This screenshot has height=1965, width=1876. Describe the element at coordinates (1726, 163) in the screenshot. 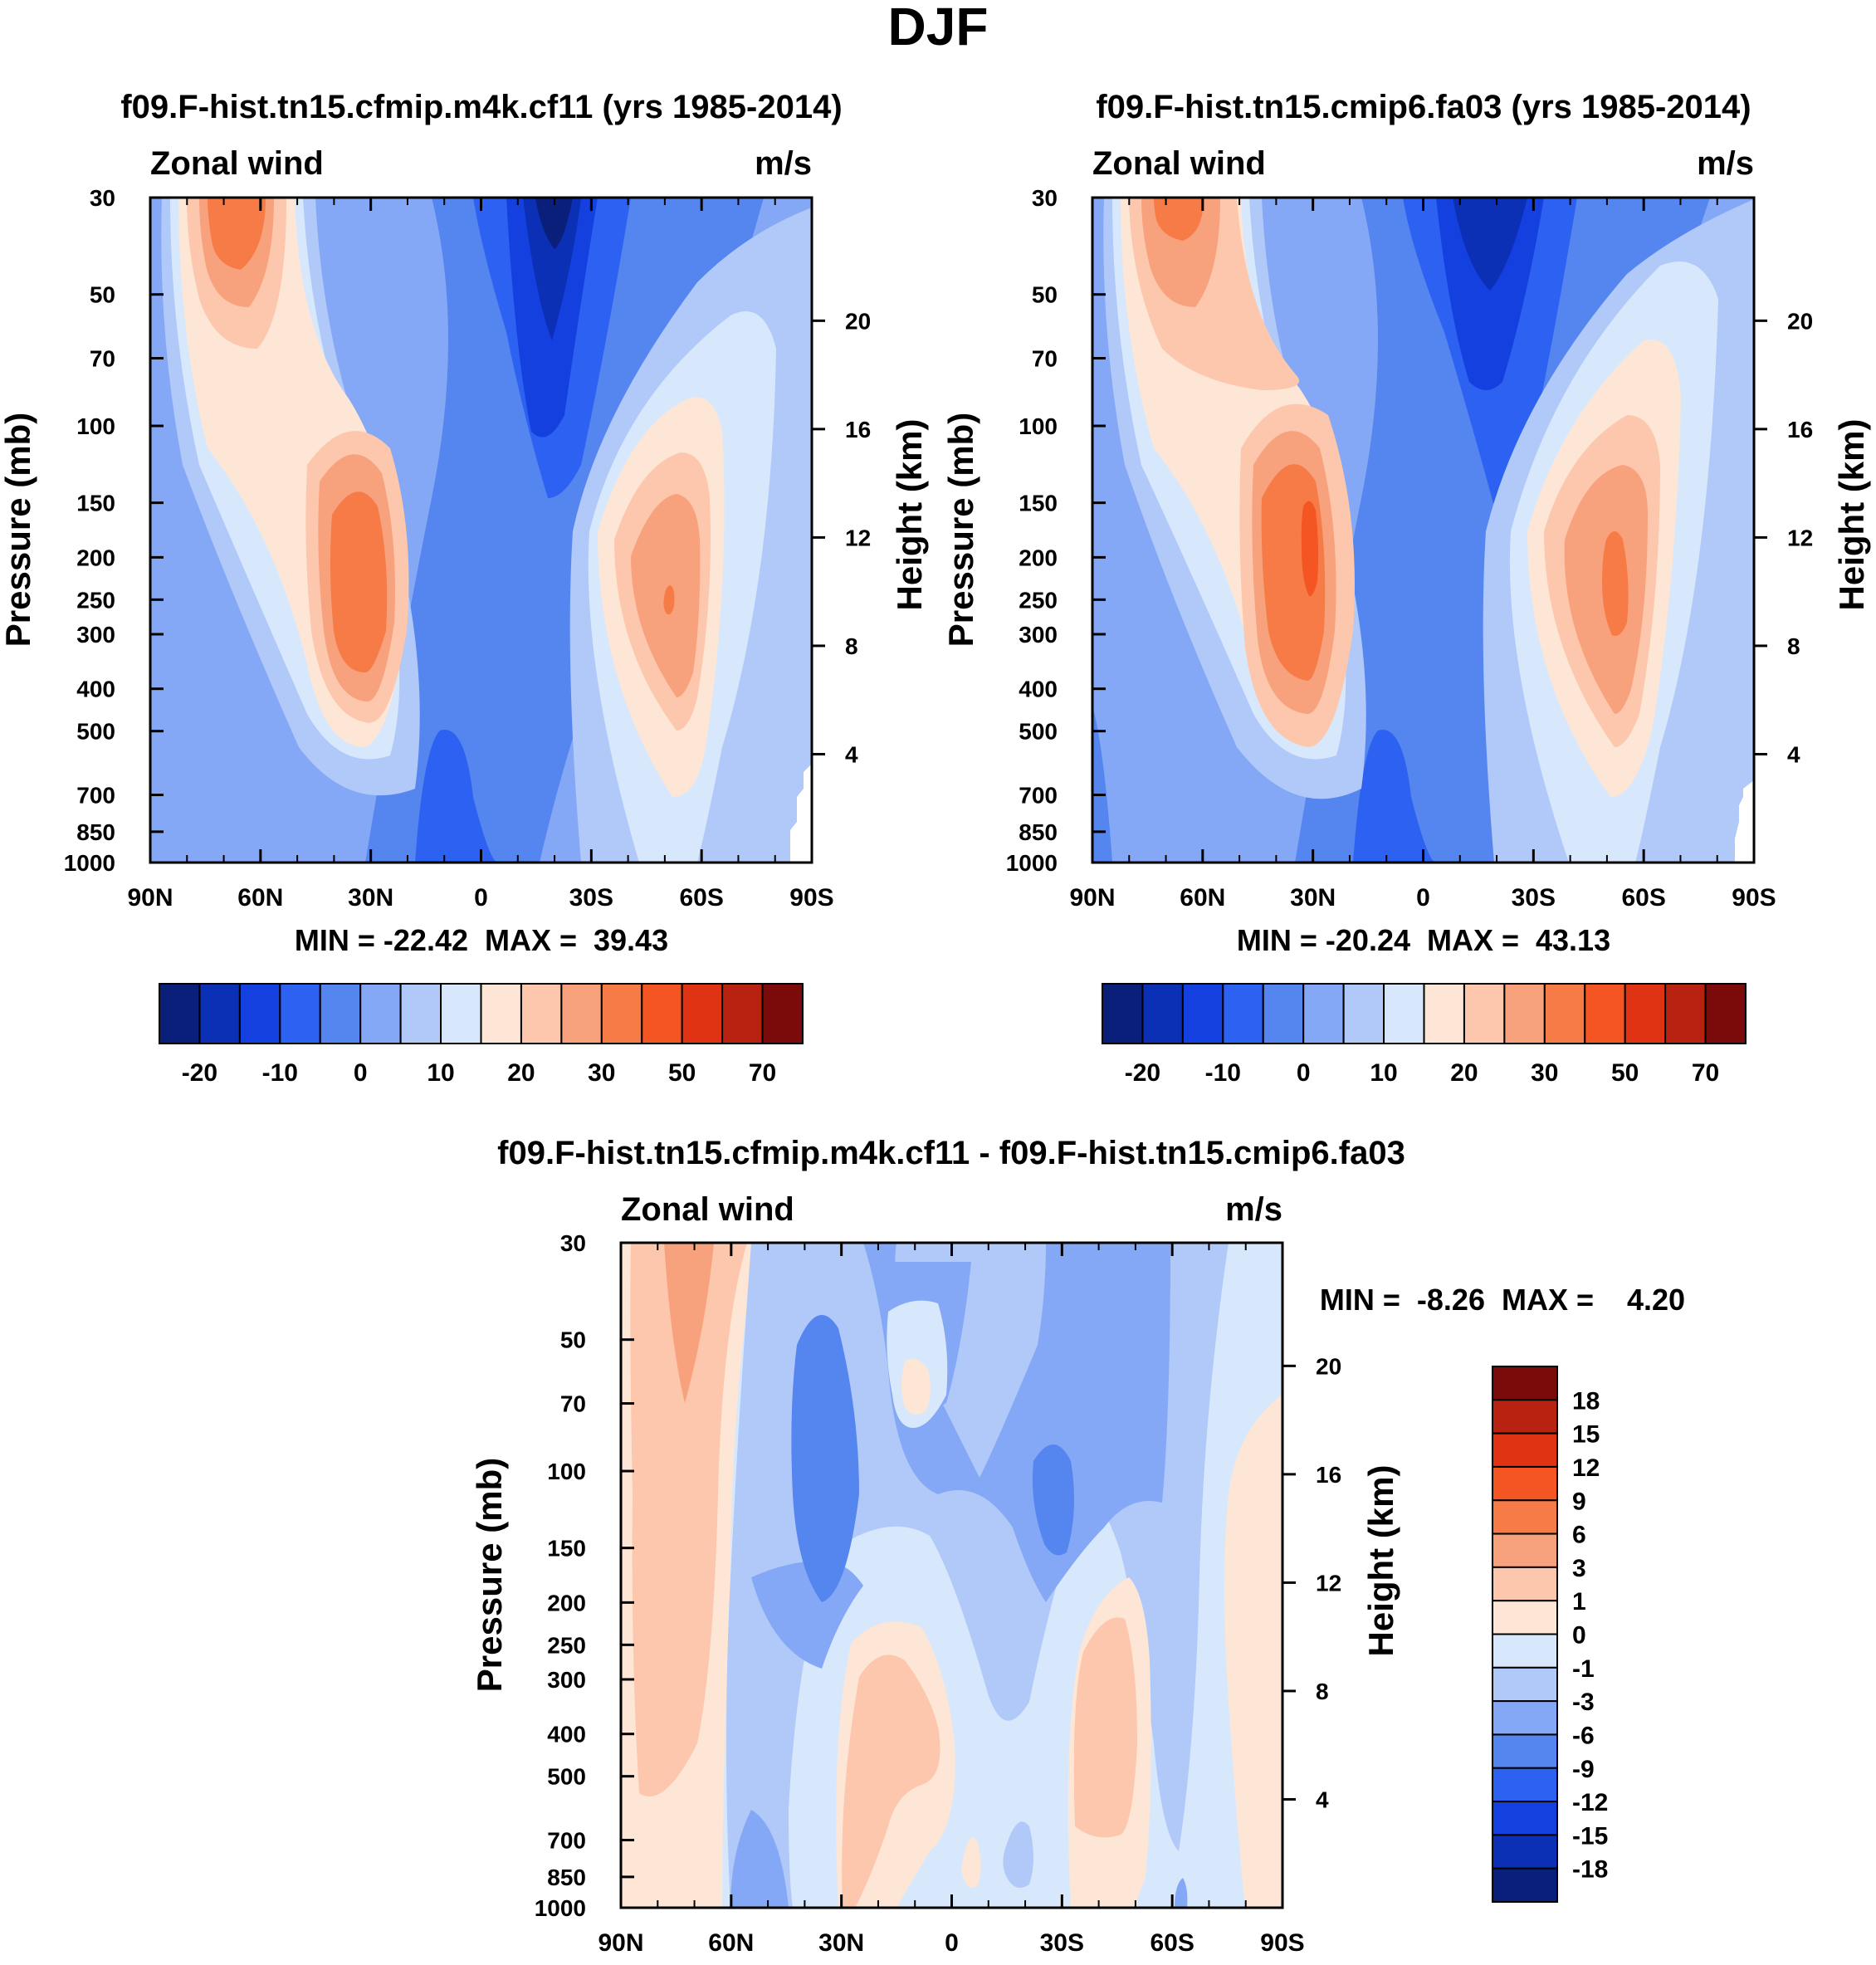

I see `panel2-units-label: m/s` at that location.